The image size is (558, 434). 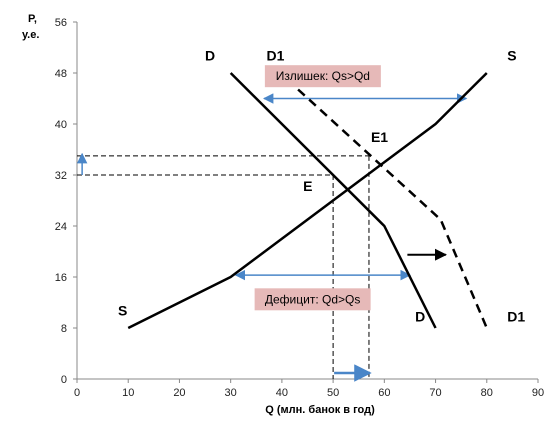 I want to click on surplus-box-text: Излишек: Qs>Qd, so click(x=323, y=76).